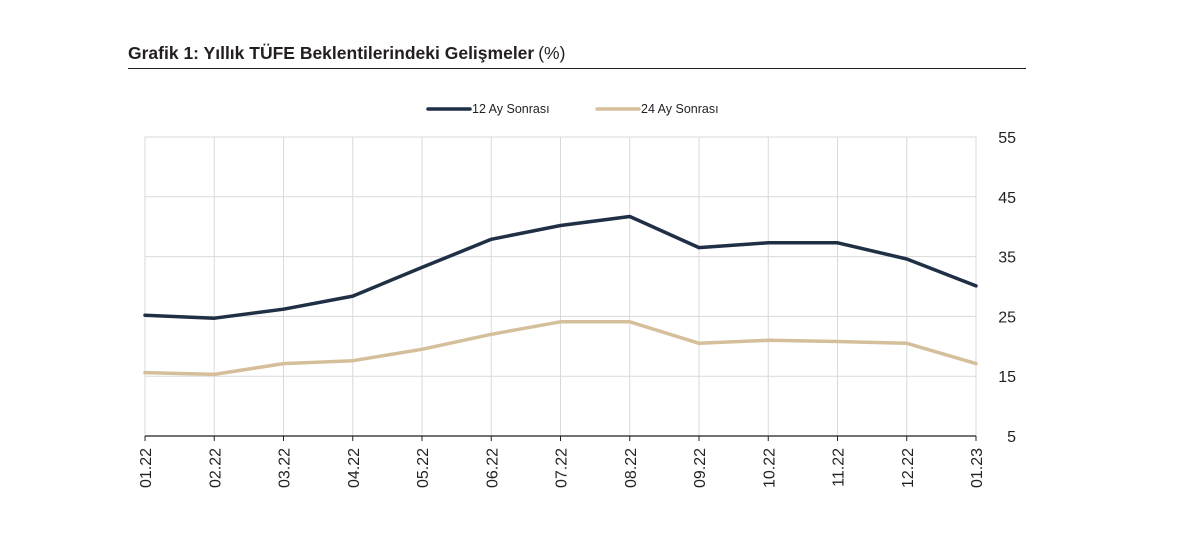  I want to click on legend-label: 24 Ay Sonrası, so click(680, 109).